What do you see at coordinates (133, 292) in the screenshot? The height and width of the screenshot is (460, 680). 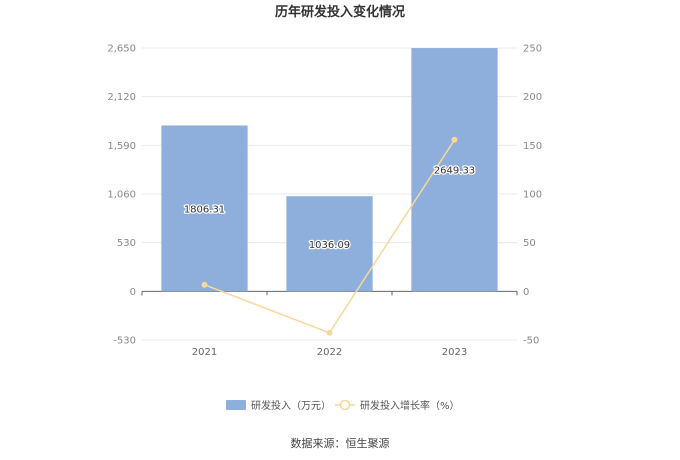 I see `left-tick-label: 0` at bounding box center [133, 292].